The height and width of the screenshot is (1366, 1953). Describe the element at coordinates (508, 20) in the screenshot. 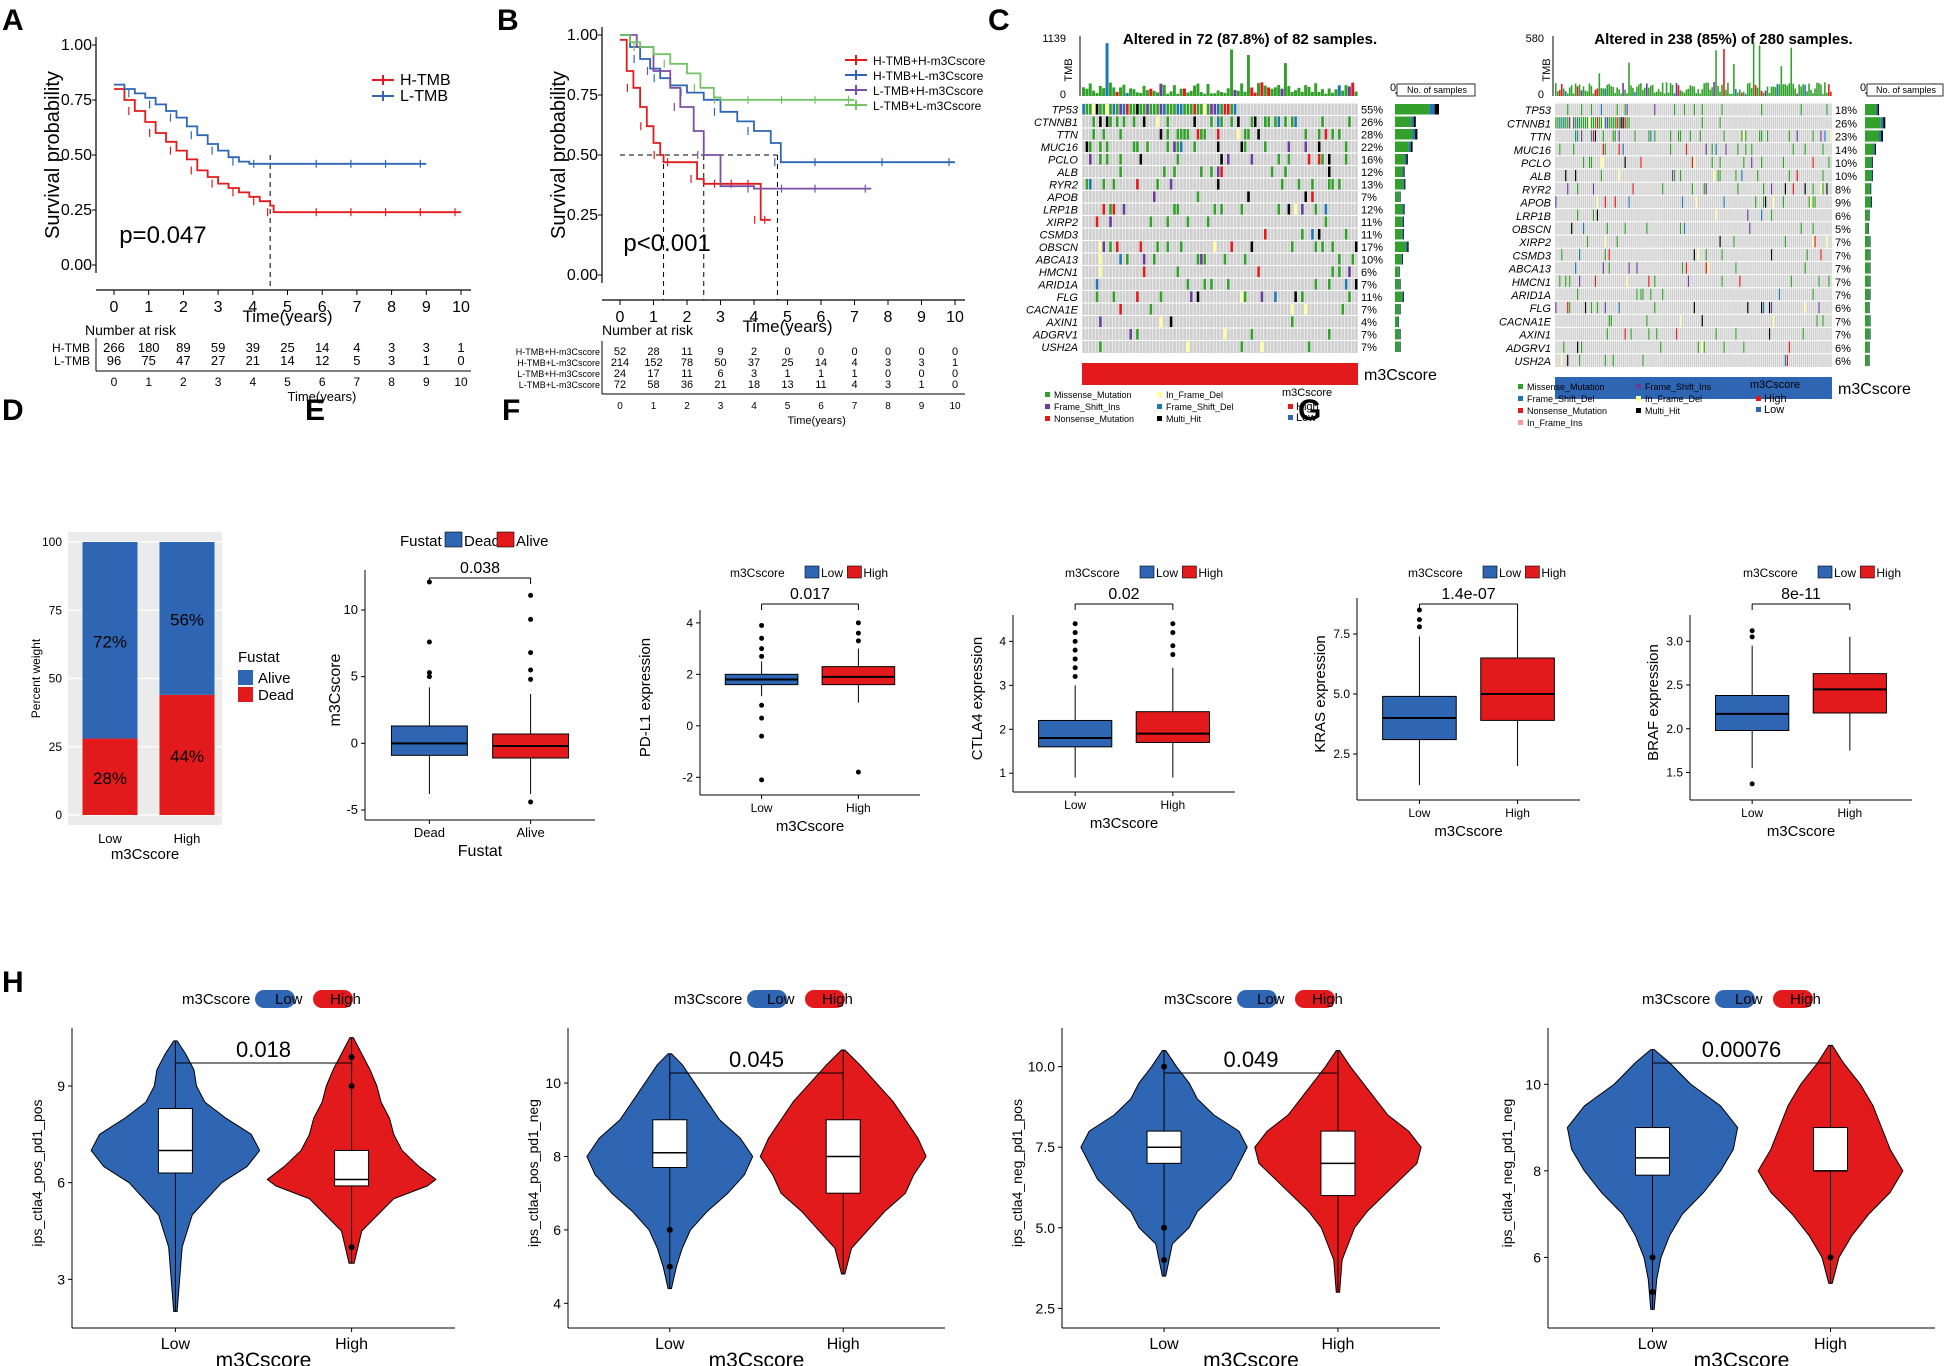

I see `panel-label: B` at that location.